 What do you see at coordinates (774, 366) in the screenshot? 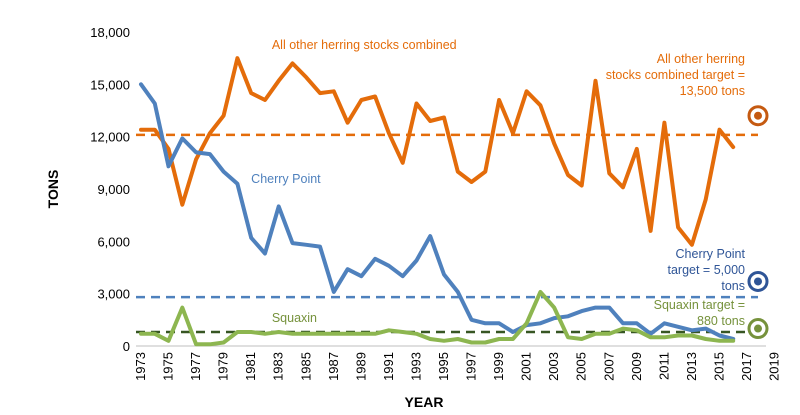
I see `x-tick-label: 2019` at bounding box center [774, 366].